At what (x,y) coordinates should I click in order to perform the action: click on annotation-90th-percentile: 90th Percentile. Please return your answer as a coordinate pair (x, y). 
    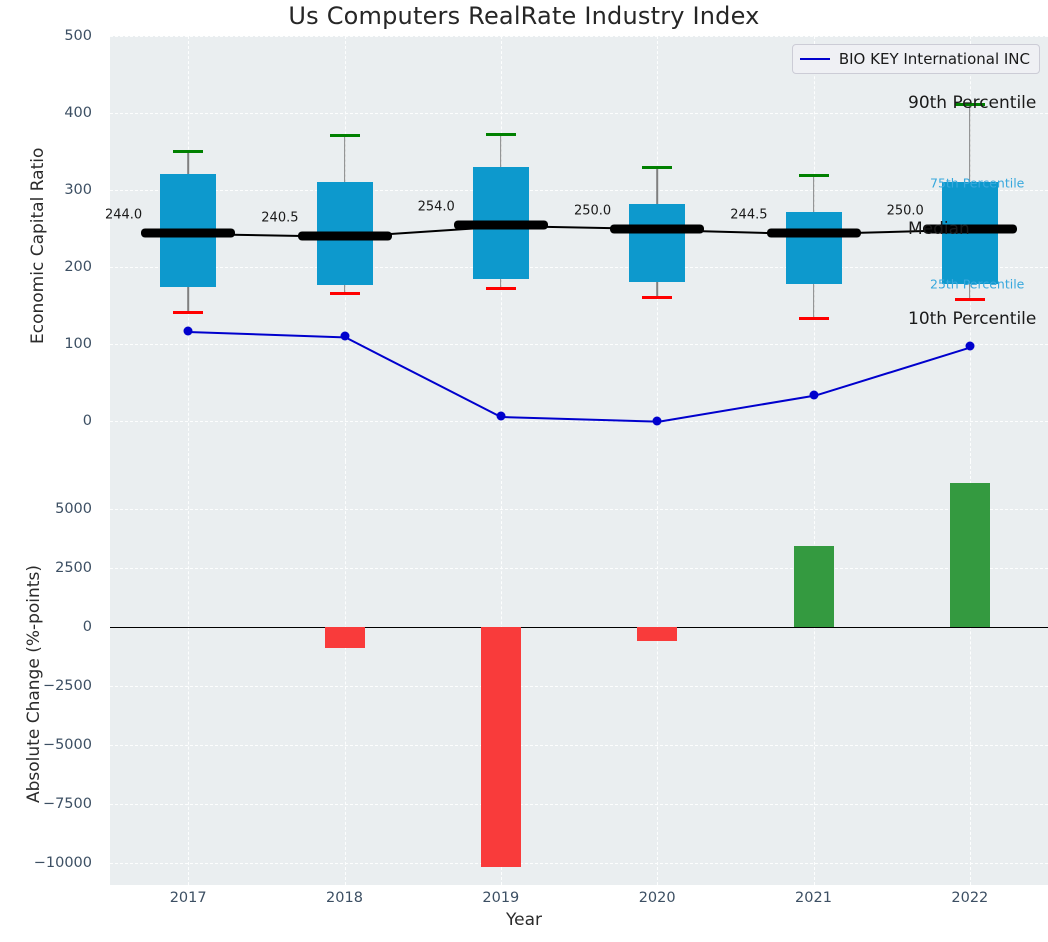
    Looking at the image, I should click on (972, 102).